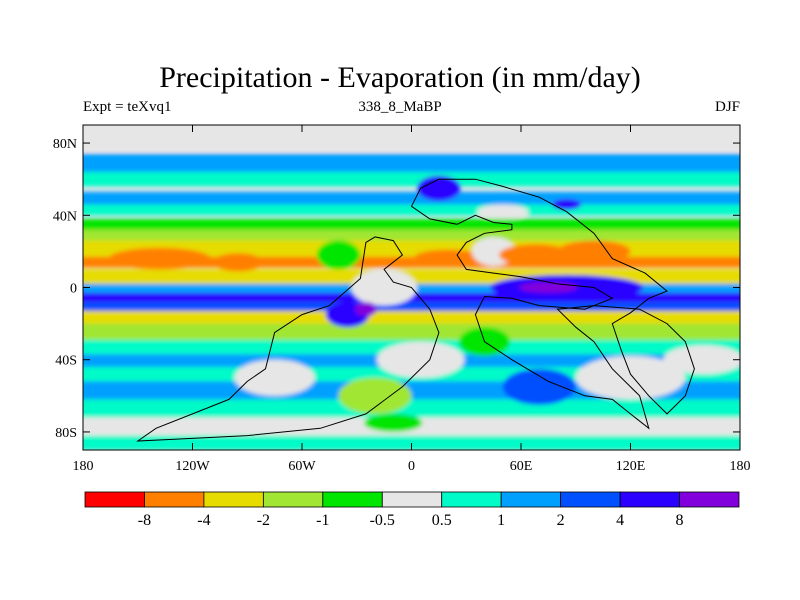 The image size is (800, 600). What do you see at coordinates (382, 520) in the screenshot?
I see `colorbar-label: -0.5` at bounding box center [382, 520].